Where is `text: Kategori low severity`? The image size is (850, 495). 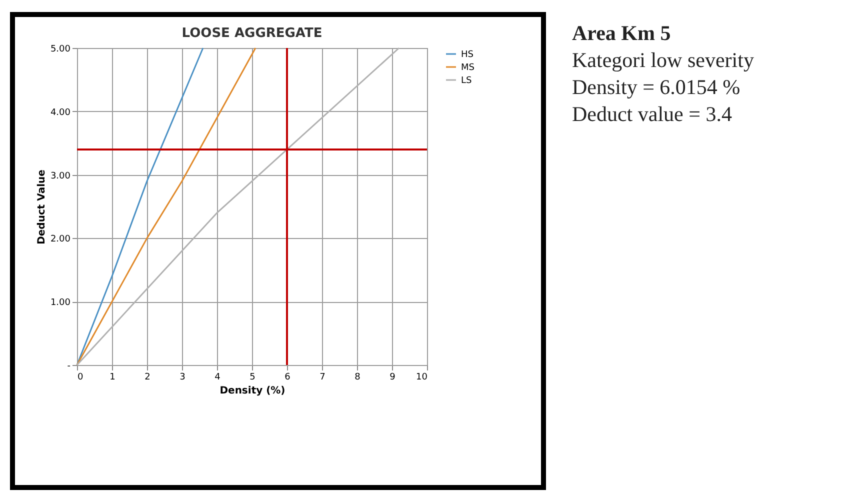
text: Kategori low severity is located at coordinates (663, 60).